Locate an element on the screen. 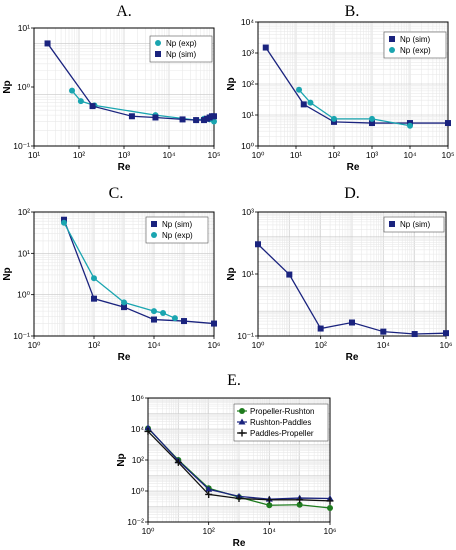 The width and height of the screenshot is (456, 550). panel-title: D. is located at coordinates (352, 193).